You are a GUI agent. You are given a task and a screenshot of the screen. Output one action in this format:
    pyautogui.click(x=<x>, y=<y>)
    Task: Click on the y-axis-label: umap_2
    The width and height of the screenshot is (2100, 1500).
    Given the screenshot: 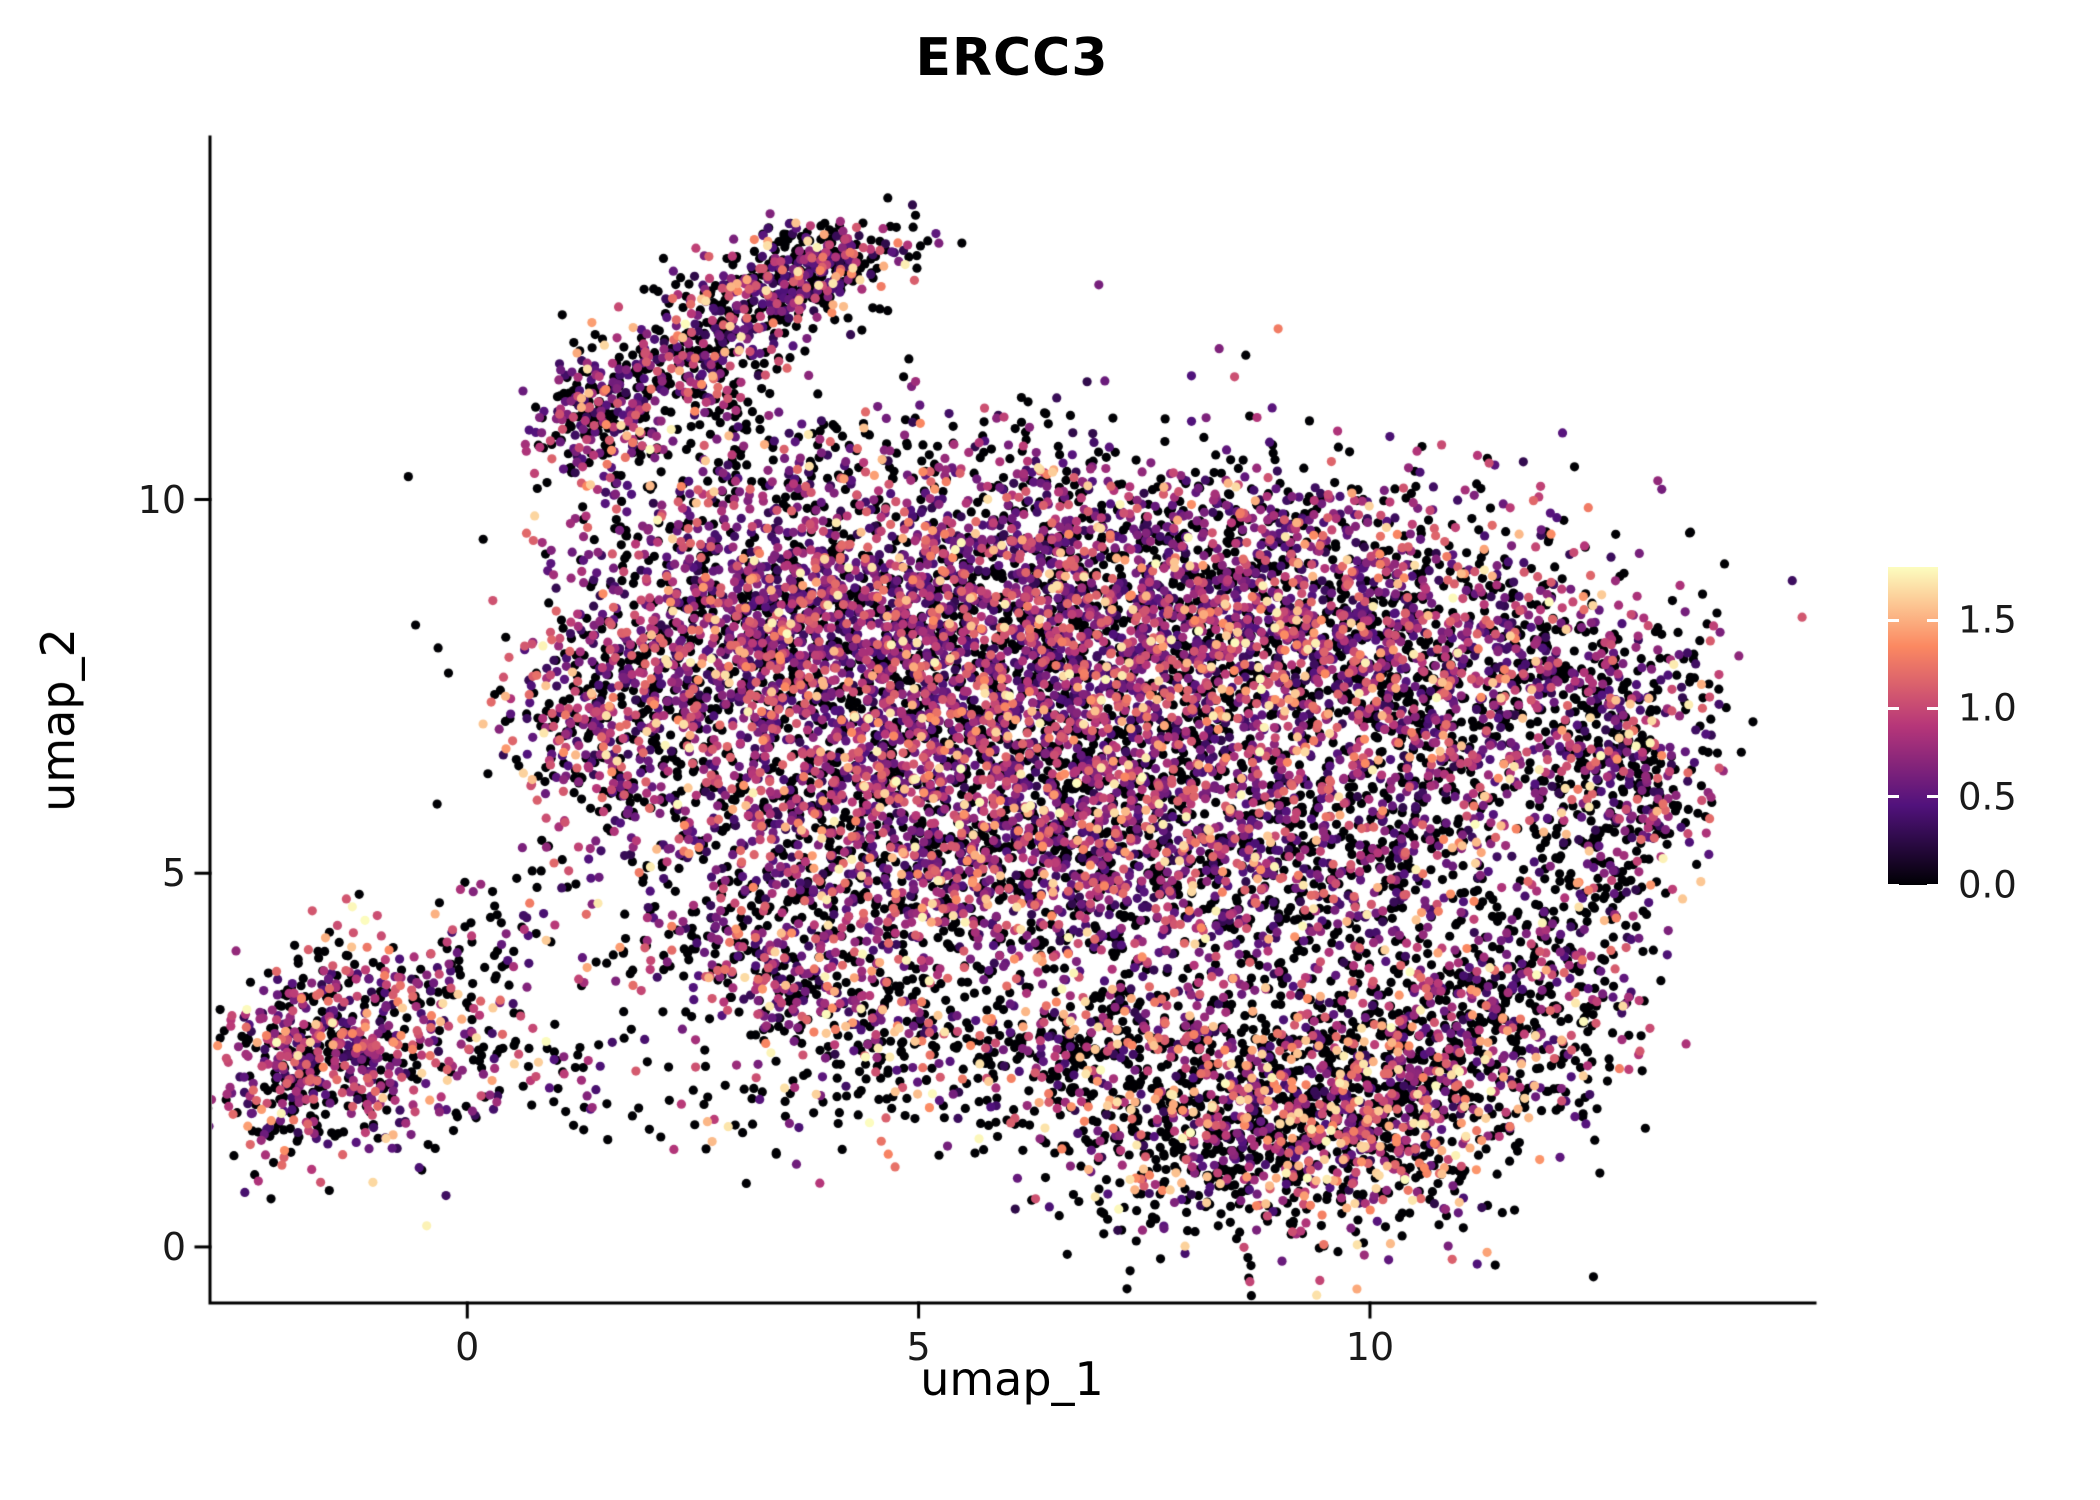 What is the action you would take?
    pyautogui.click(x=58, y=720)
    